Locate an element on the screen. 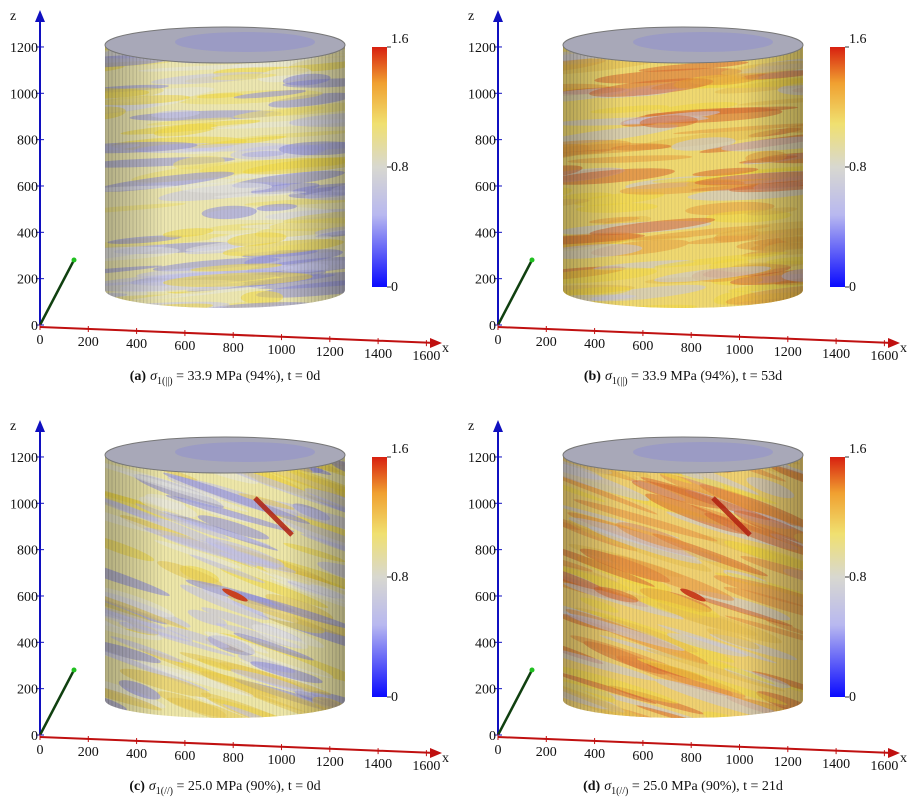 The height and width of the screenshot is (804, 912). caption-text: = 33.9 MPa (94%), t = 0d is located at coordinates (247, 376).